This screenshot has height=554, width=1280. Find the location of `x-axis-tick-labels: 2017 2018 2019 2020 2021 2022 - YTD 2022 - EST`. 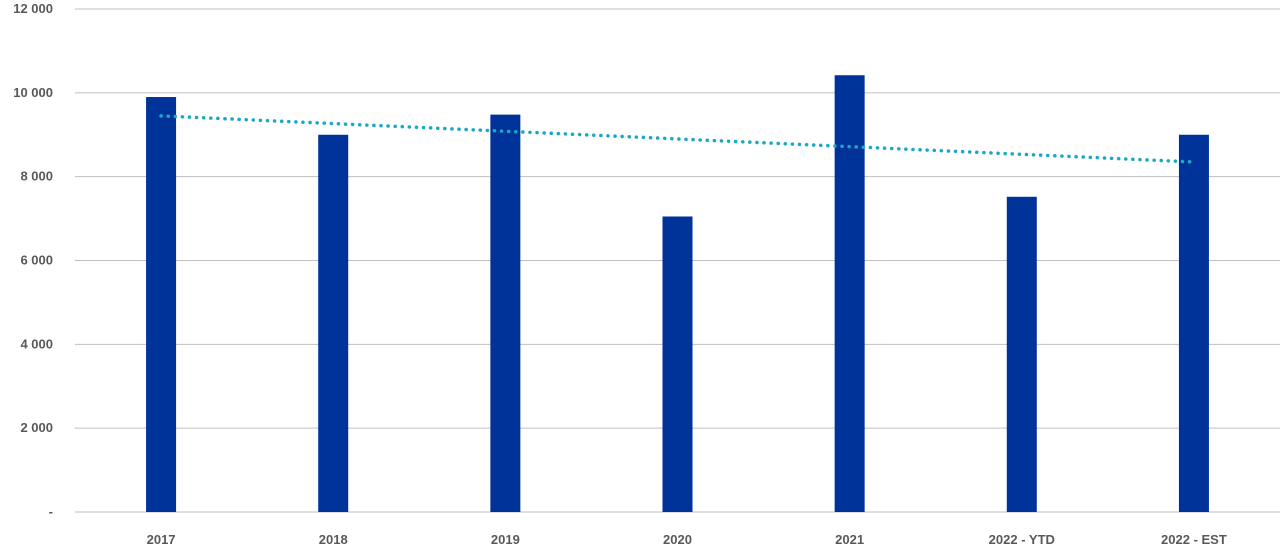

x-axis-tick-labels: 2017 2018 2019 2020 2021 2022 - YTD 2022 - EST is located at coordinates (687, 539).